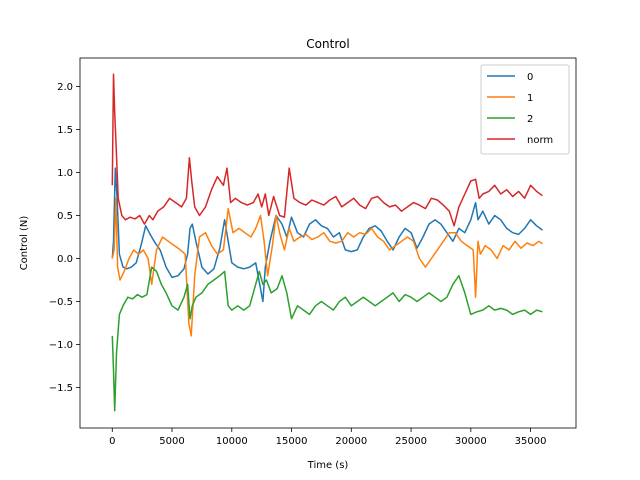  I want to click on x-tick-label: 30000, so click(471, 441).